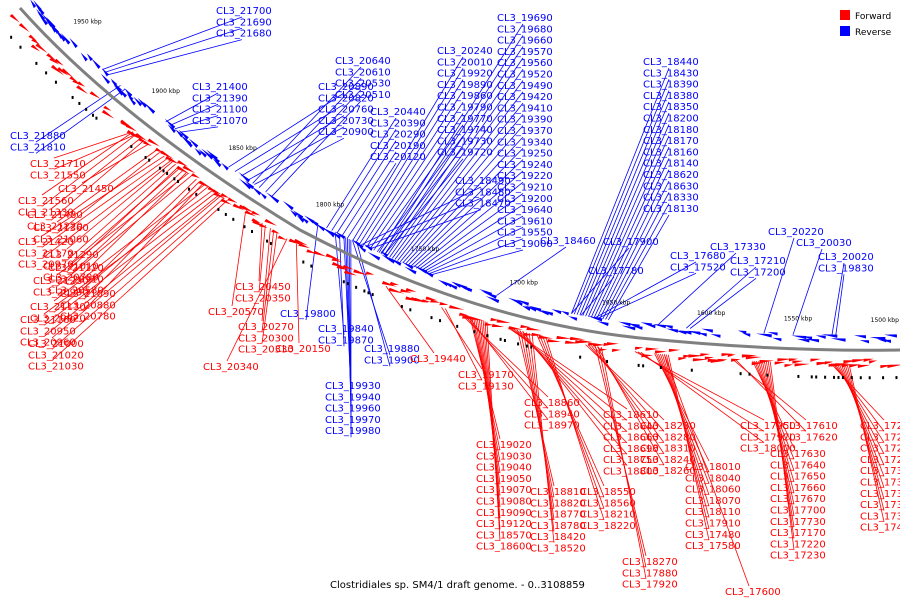  What do you see at coordinates (58, 164) in the screenshot?
I see `gene-label: CL3_21710` at bounding box center [58, 164].